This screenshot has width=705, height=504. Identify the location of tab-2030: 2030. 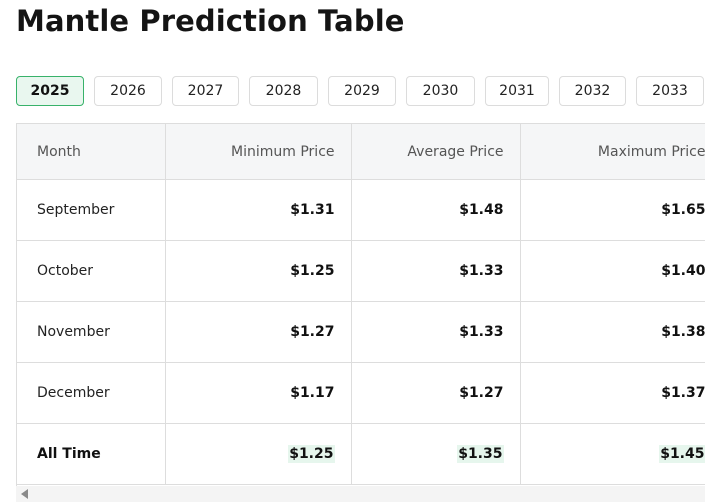
(440, 91).